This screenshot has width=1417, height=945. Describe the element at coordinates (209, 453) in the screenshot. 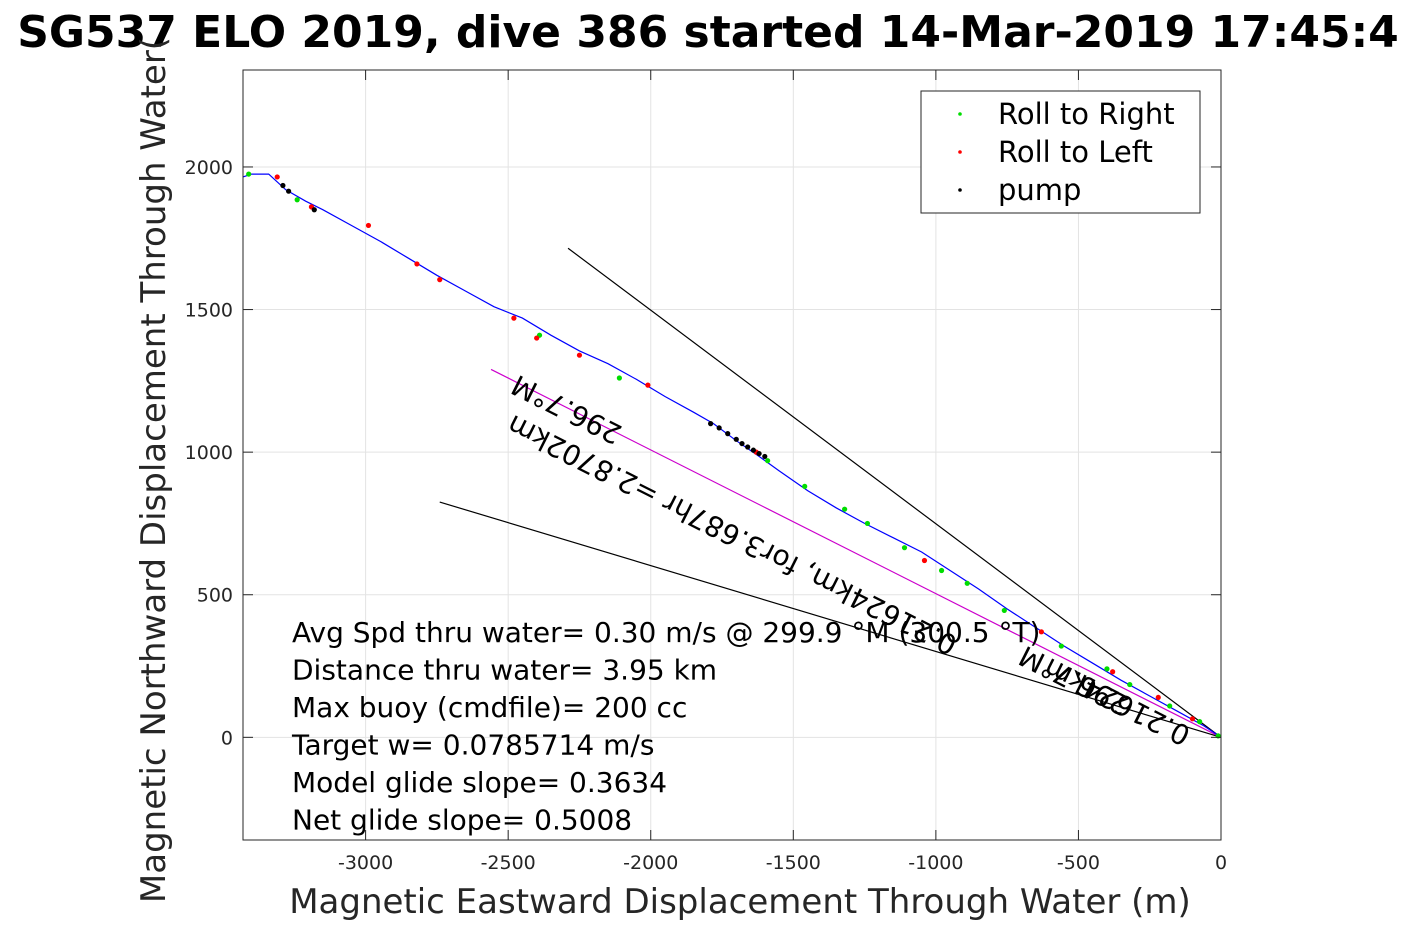

I see `y-tick-label: 1000` at that location.